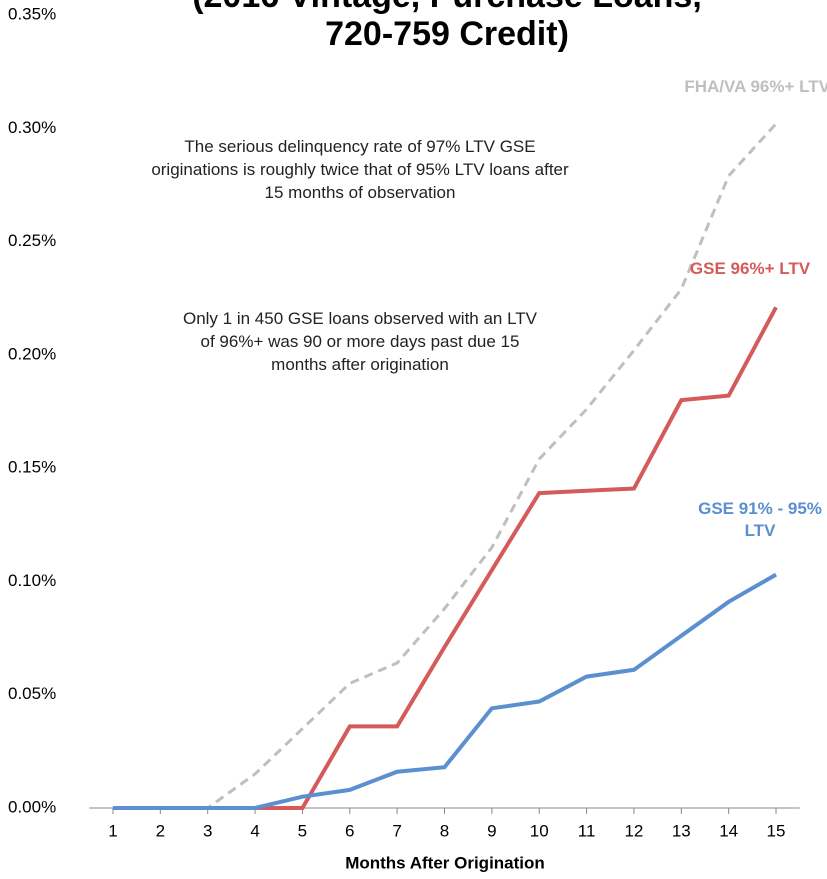  Describe the element at coordinates (445, 862) in the screenshot. I see `x-axis-title: Months After Origination` at that location.